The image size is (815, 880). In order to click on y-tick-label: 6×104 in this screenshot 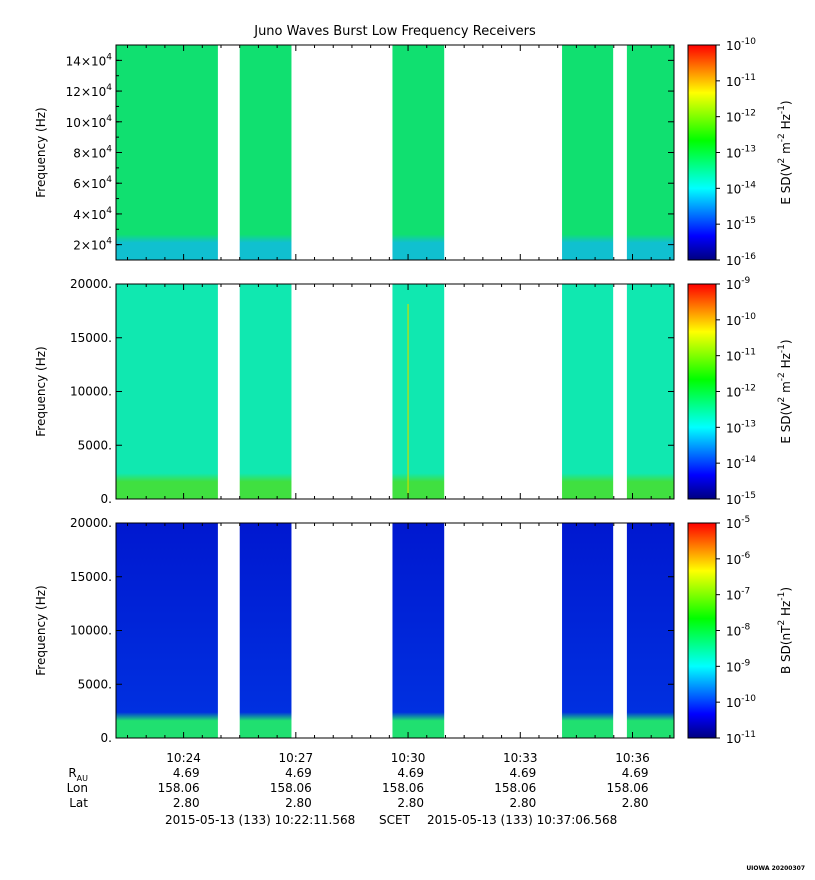, I will do `click(92, 183)`.